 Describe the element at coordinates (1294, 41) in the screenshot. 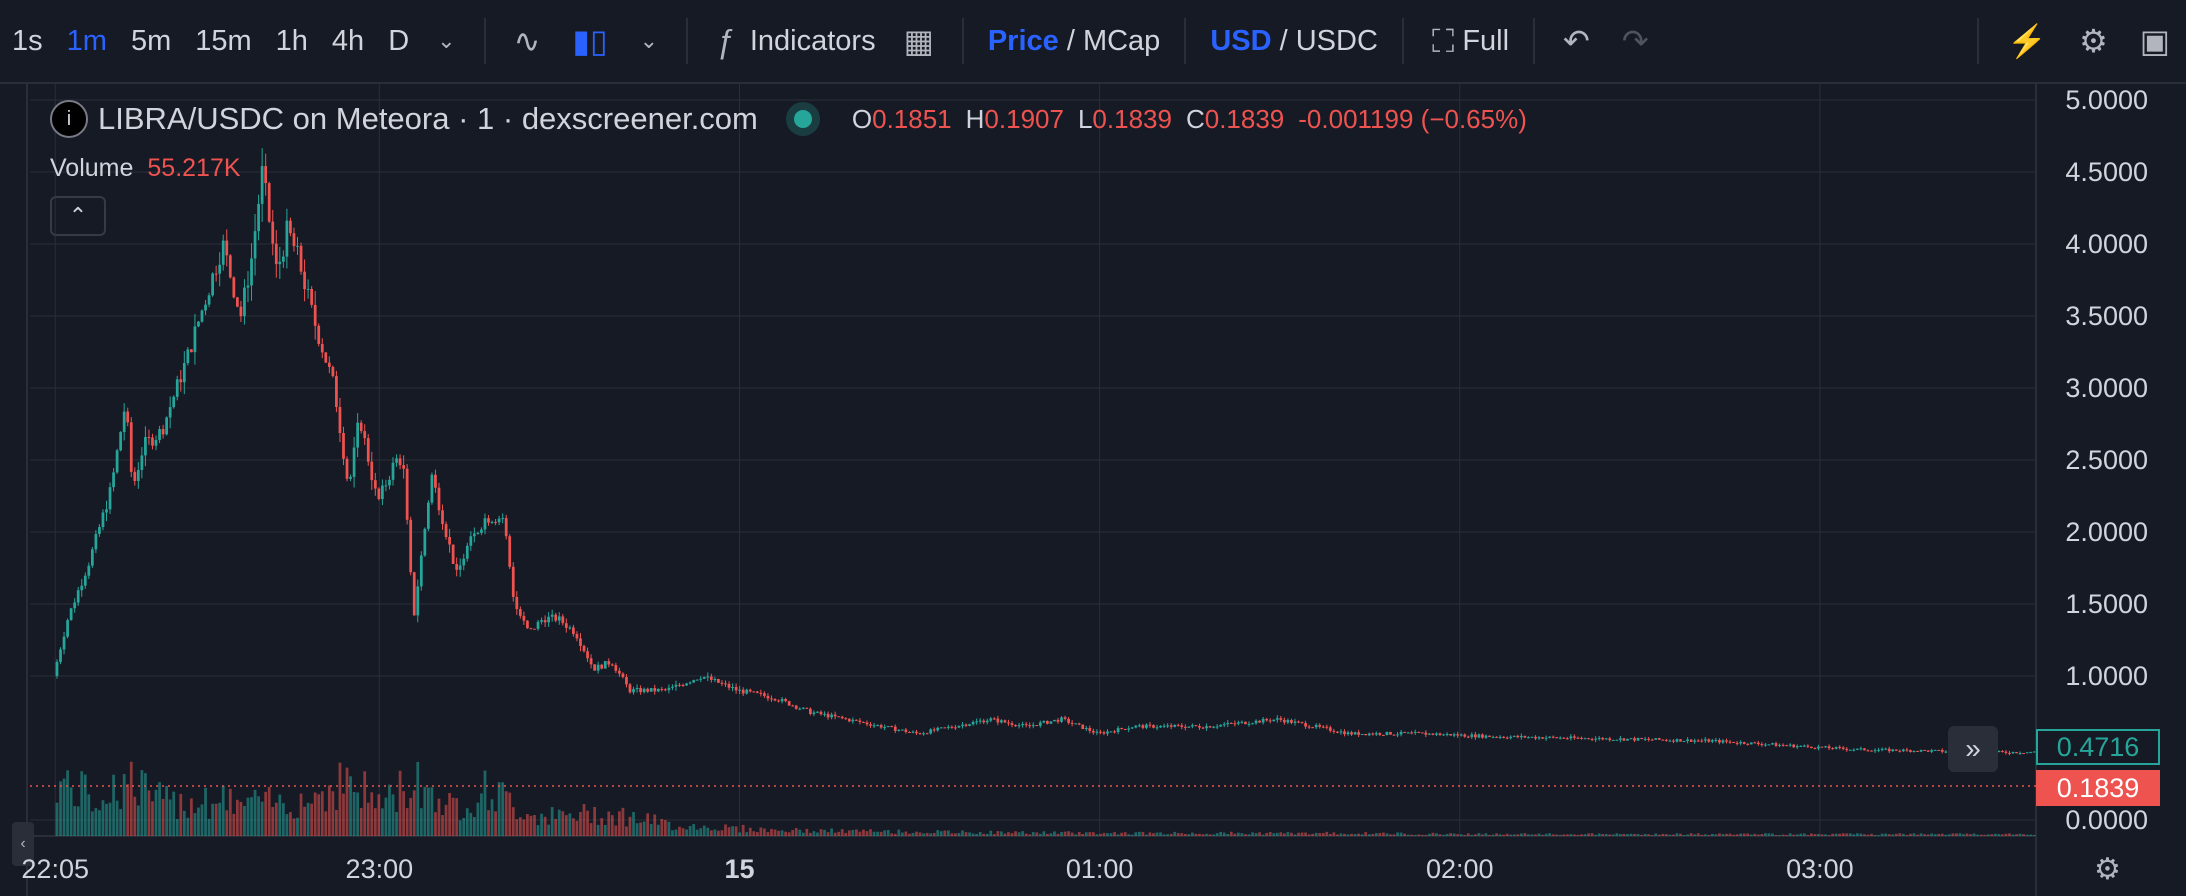

I see `currency-toggle: USD / USDC` at that location.